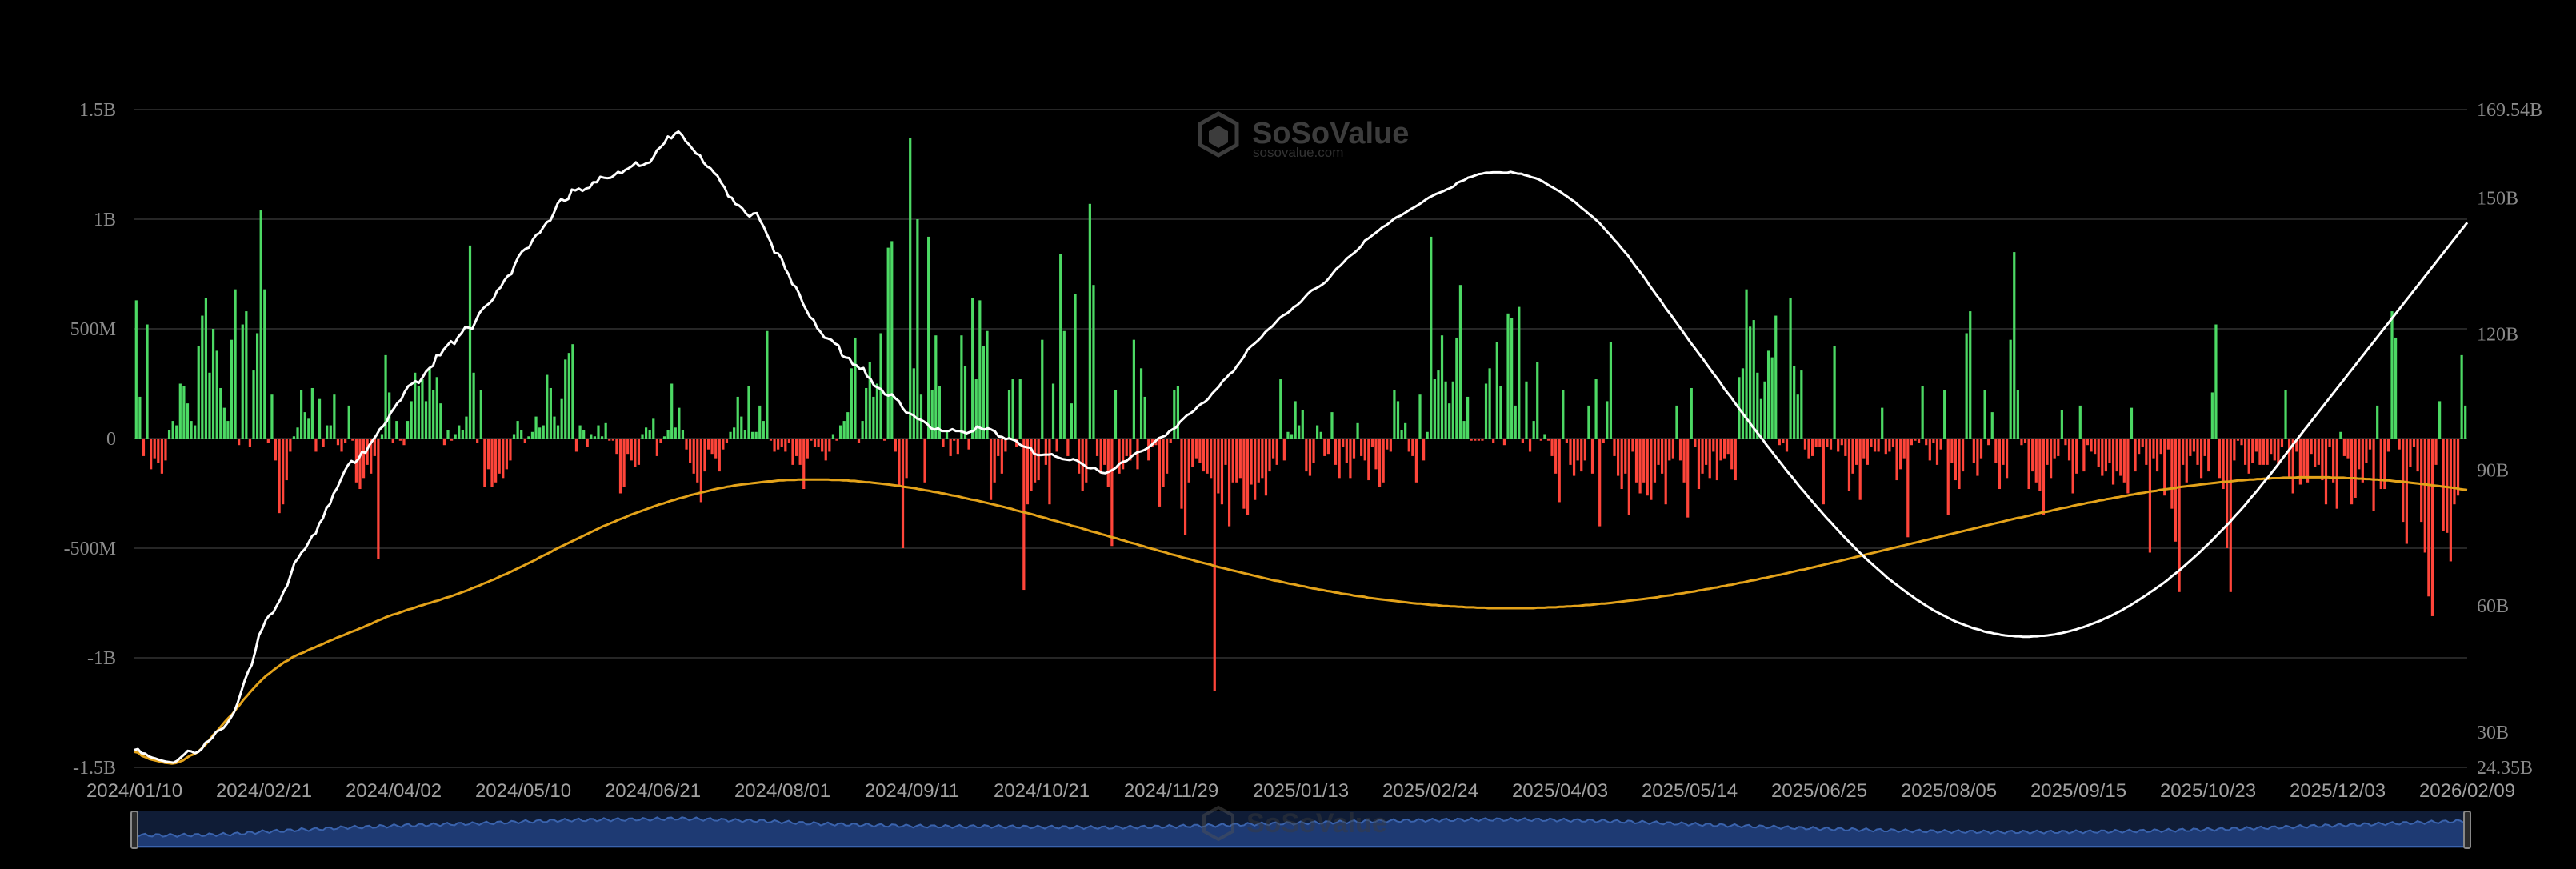 This screenshot has height=869, width=2576. Describe the element at coordinates (1560, 791) in the screenshot. I see `x-tick-label: 2025/04/03` at that location.